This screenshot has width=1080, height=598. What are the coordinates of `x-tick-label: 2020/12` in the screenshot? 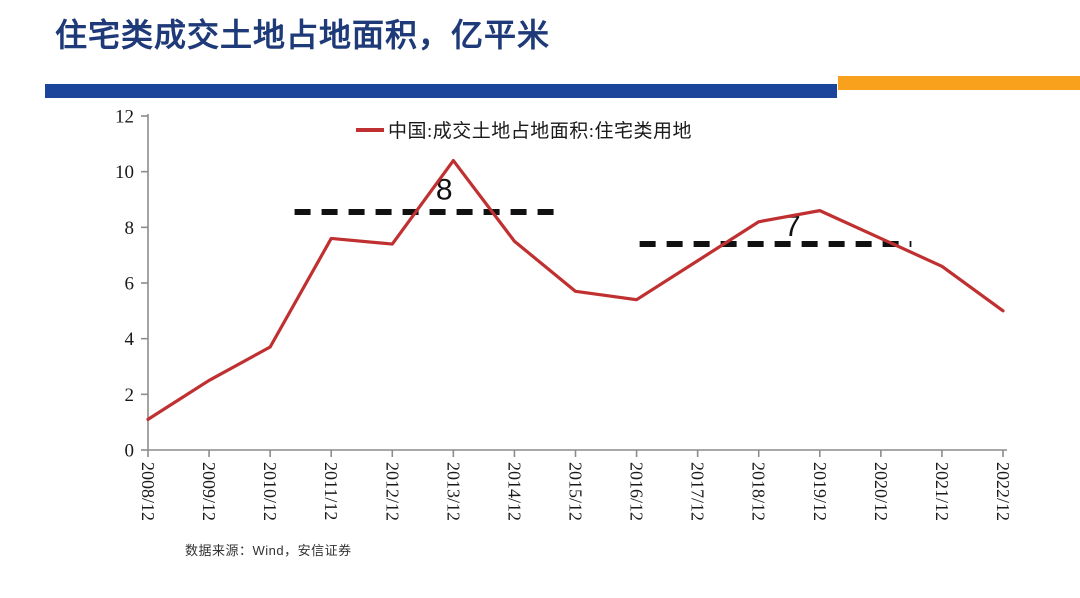 It's located at (881, 491).